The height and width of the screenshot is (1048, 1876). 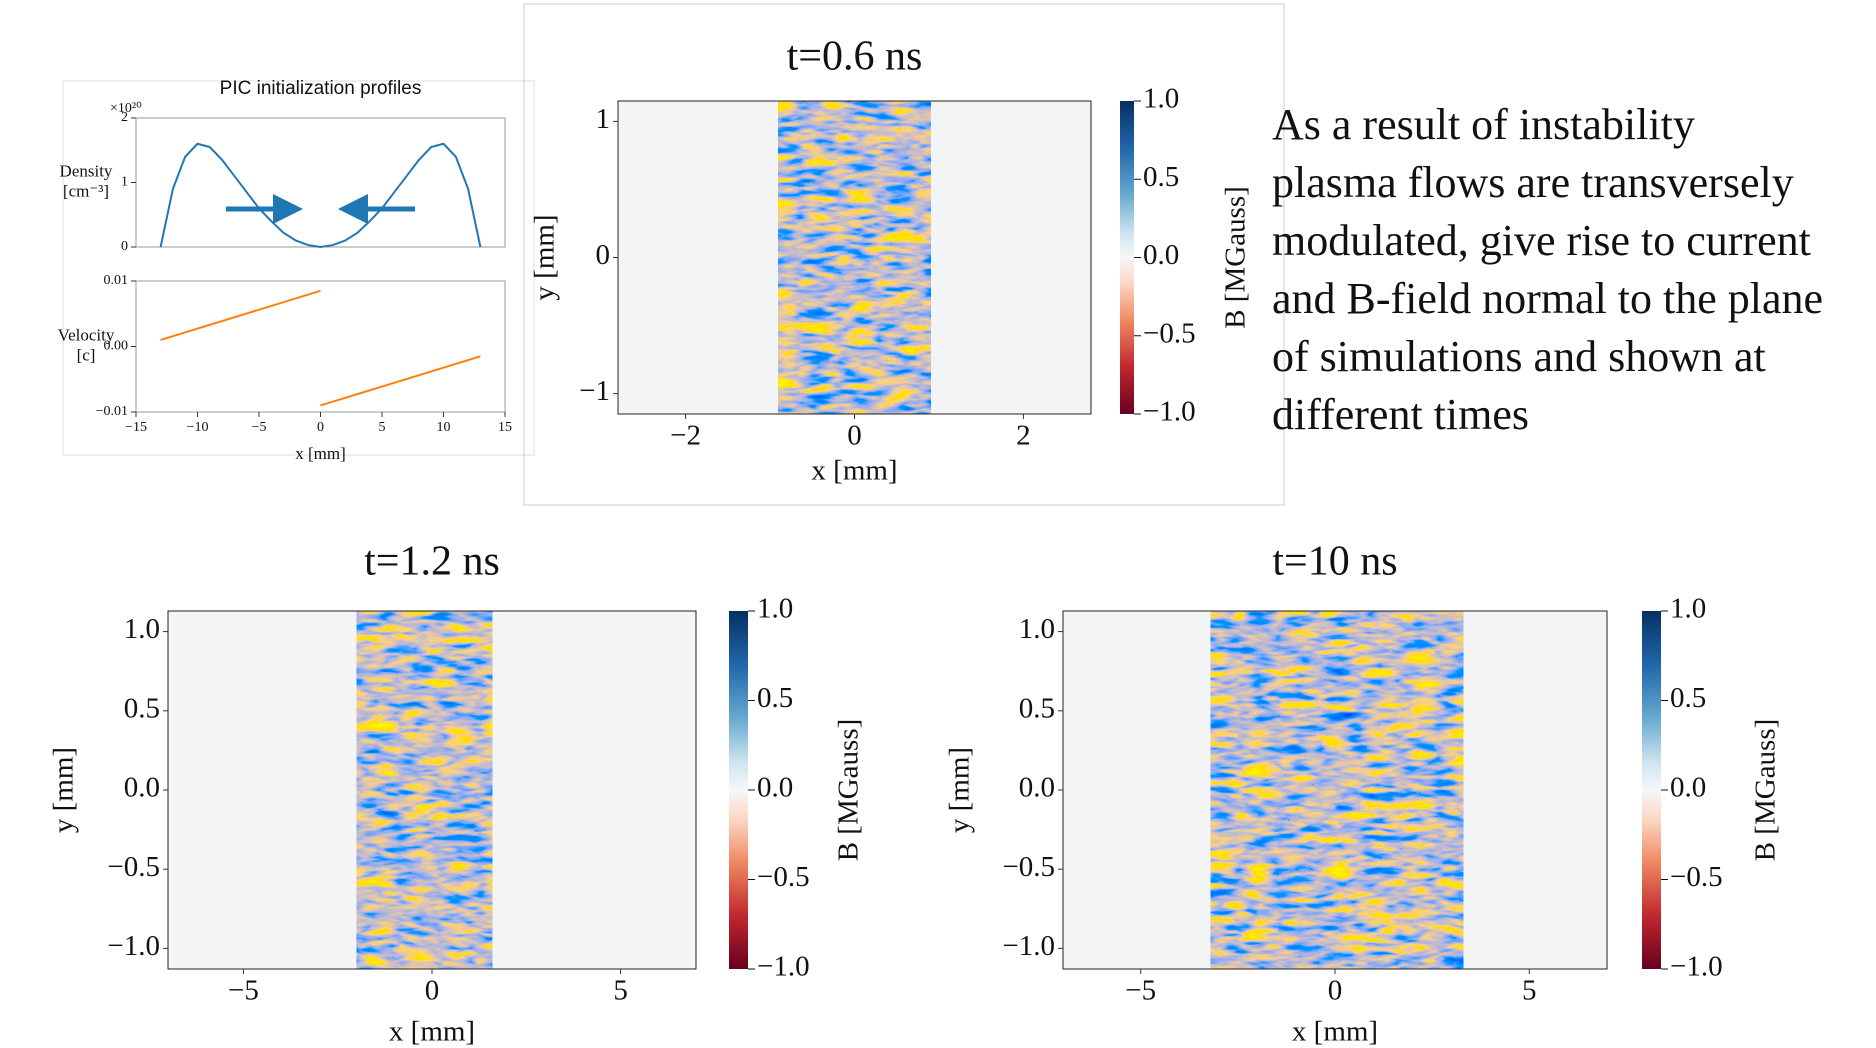 I want to click on y-axis-label: Density, so click(x=86, y=170).